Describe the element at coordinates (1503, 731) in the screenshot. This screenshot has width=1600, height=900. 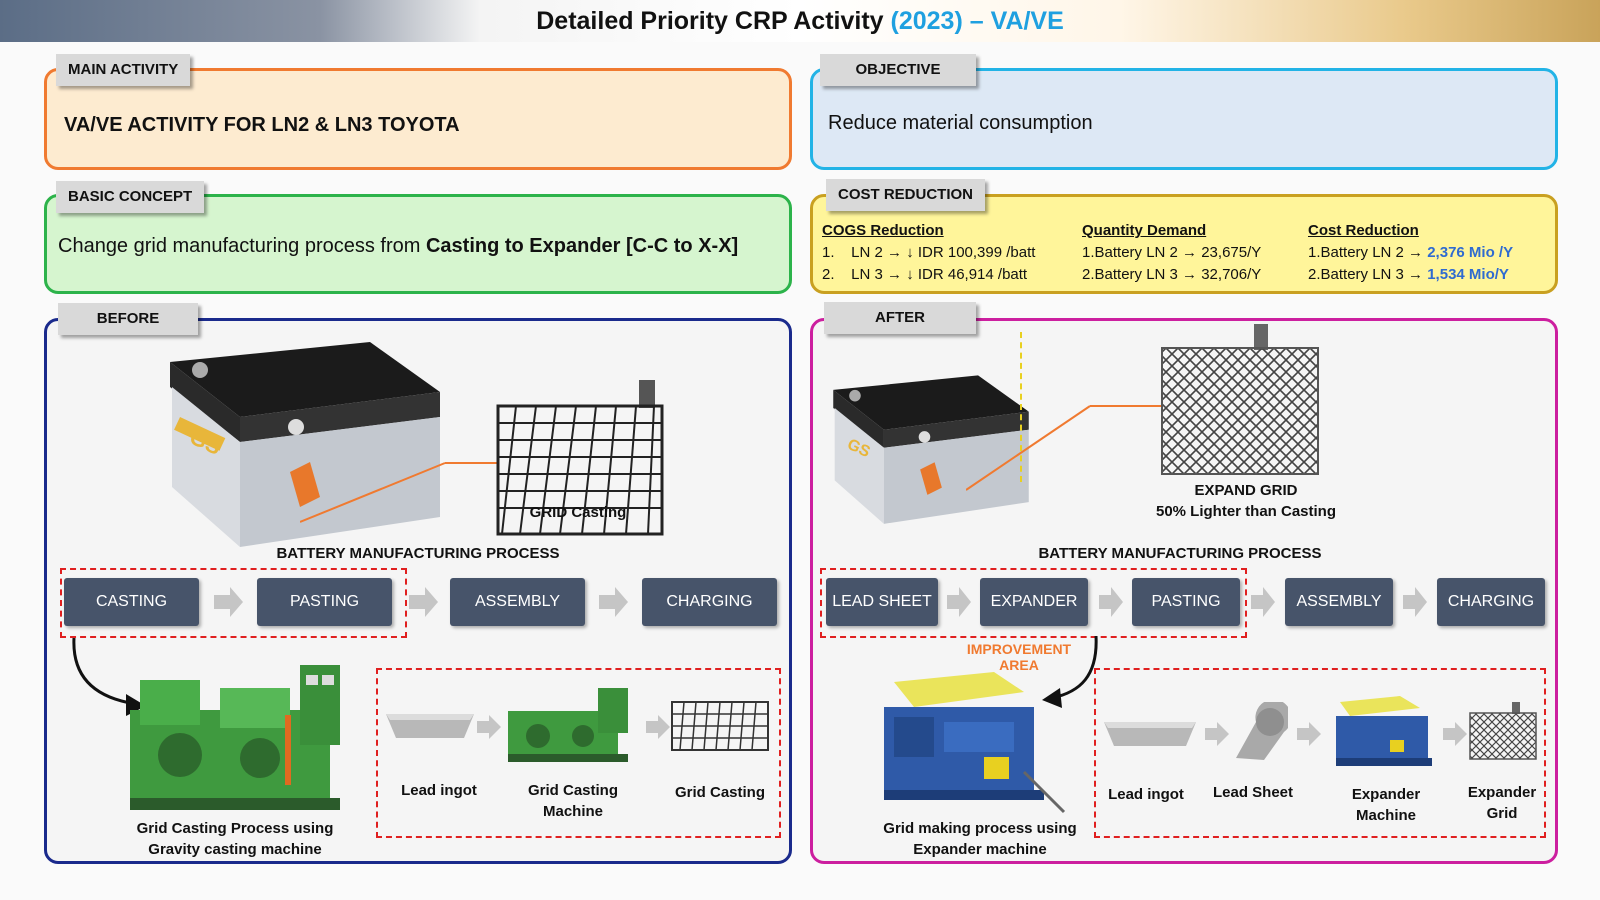
I see `expander-grid-icon` at that location.